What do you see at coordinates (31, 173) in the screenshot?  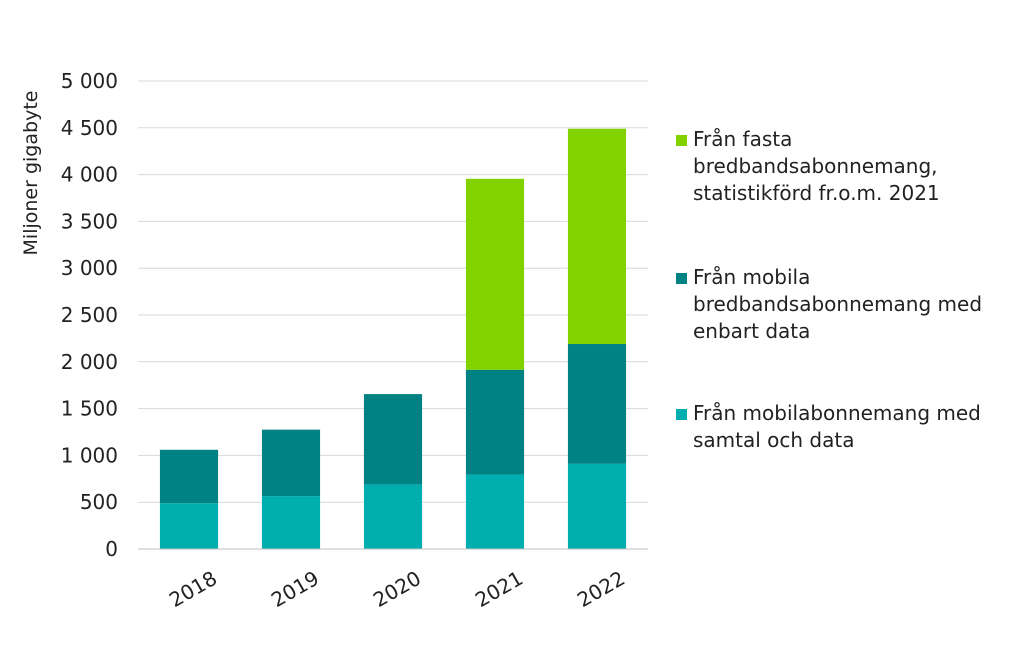 I see `y-axis-label: Miljoner gigabyte` at bounding box center [31, 173].